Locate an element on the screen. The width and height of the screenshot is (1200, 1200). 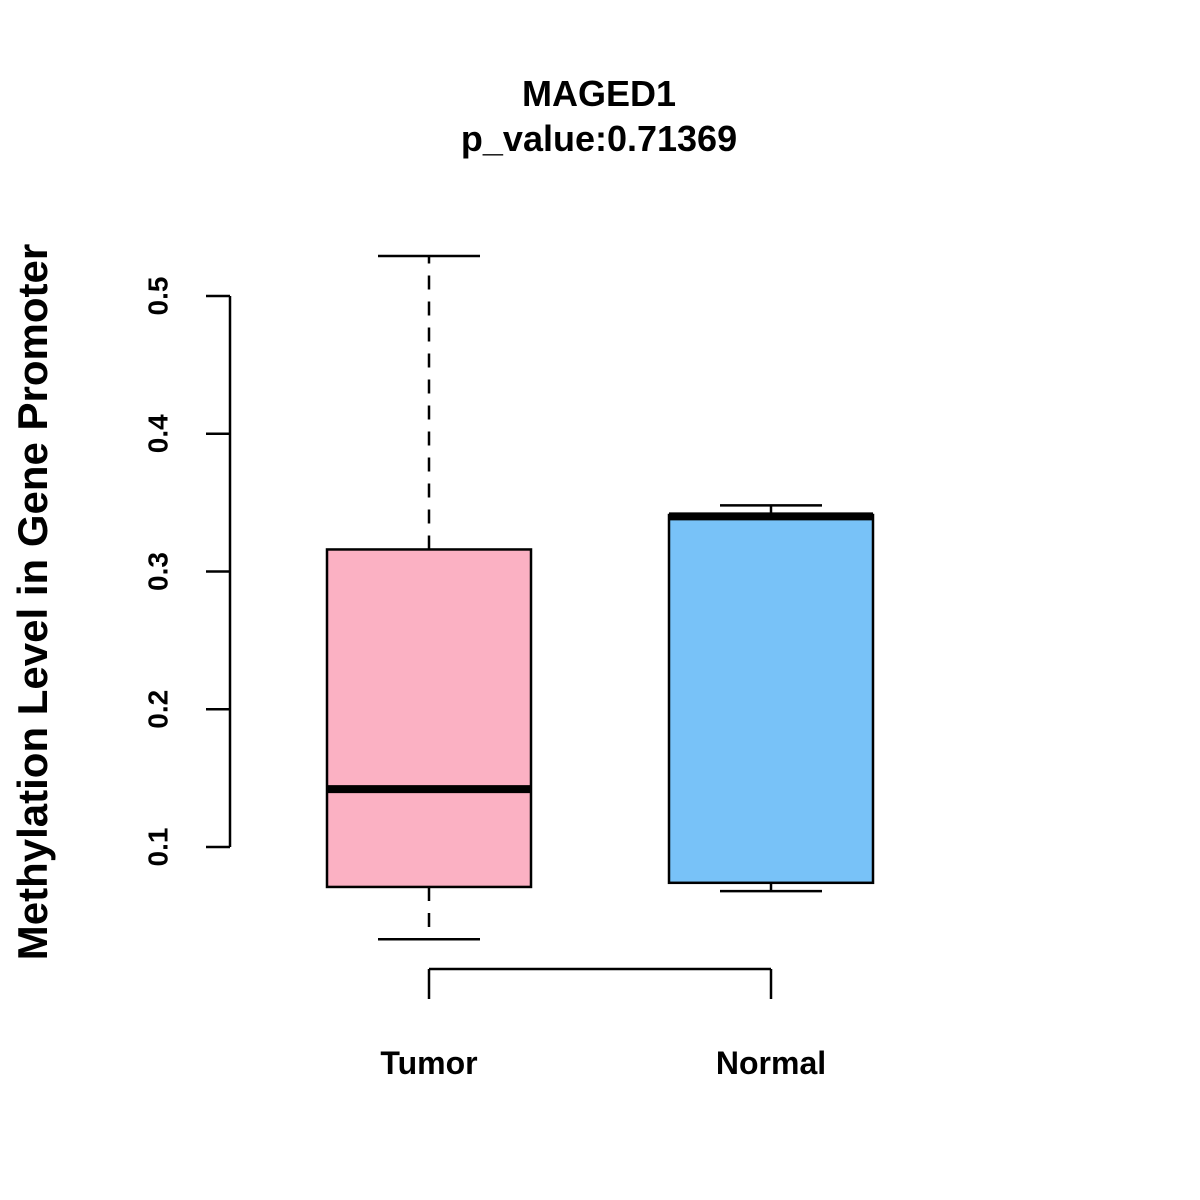
box-tumor is located at coordinates (429, 597).